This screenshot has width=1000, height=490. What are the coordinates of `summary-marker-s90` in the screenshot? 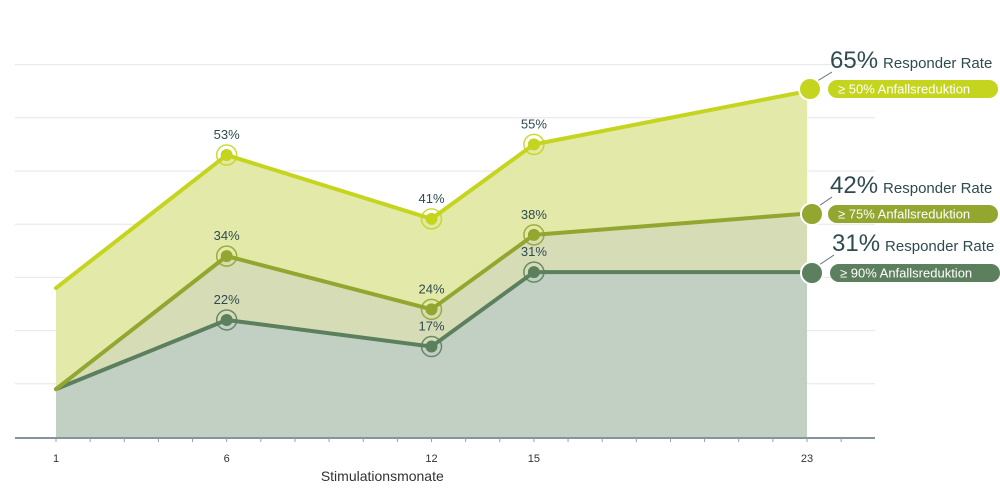 It's located at (812, 273).